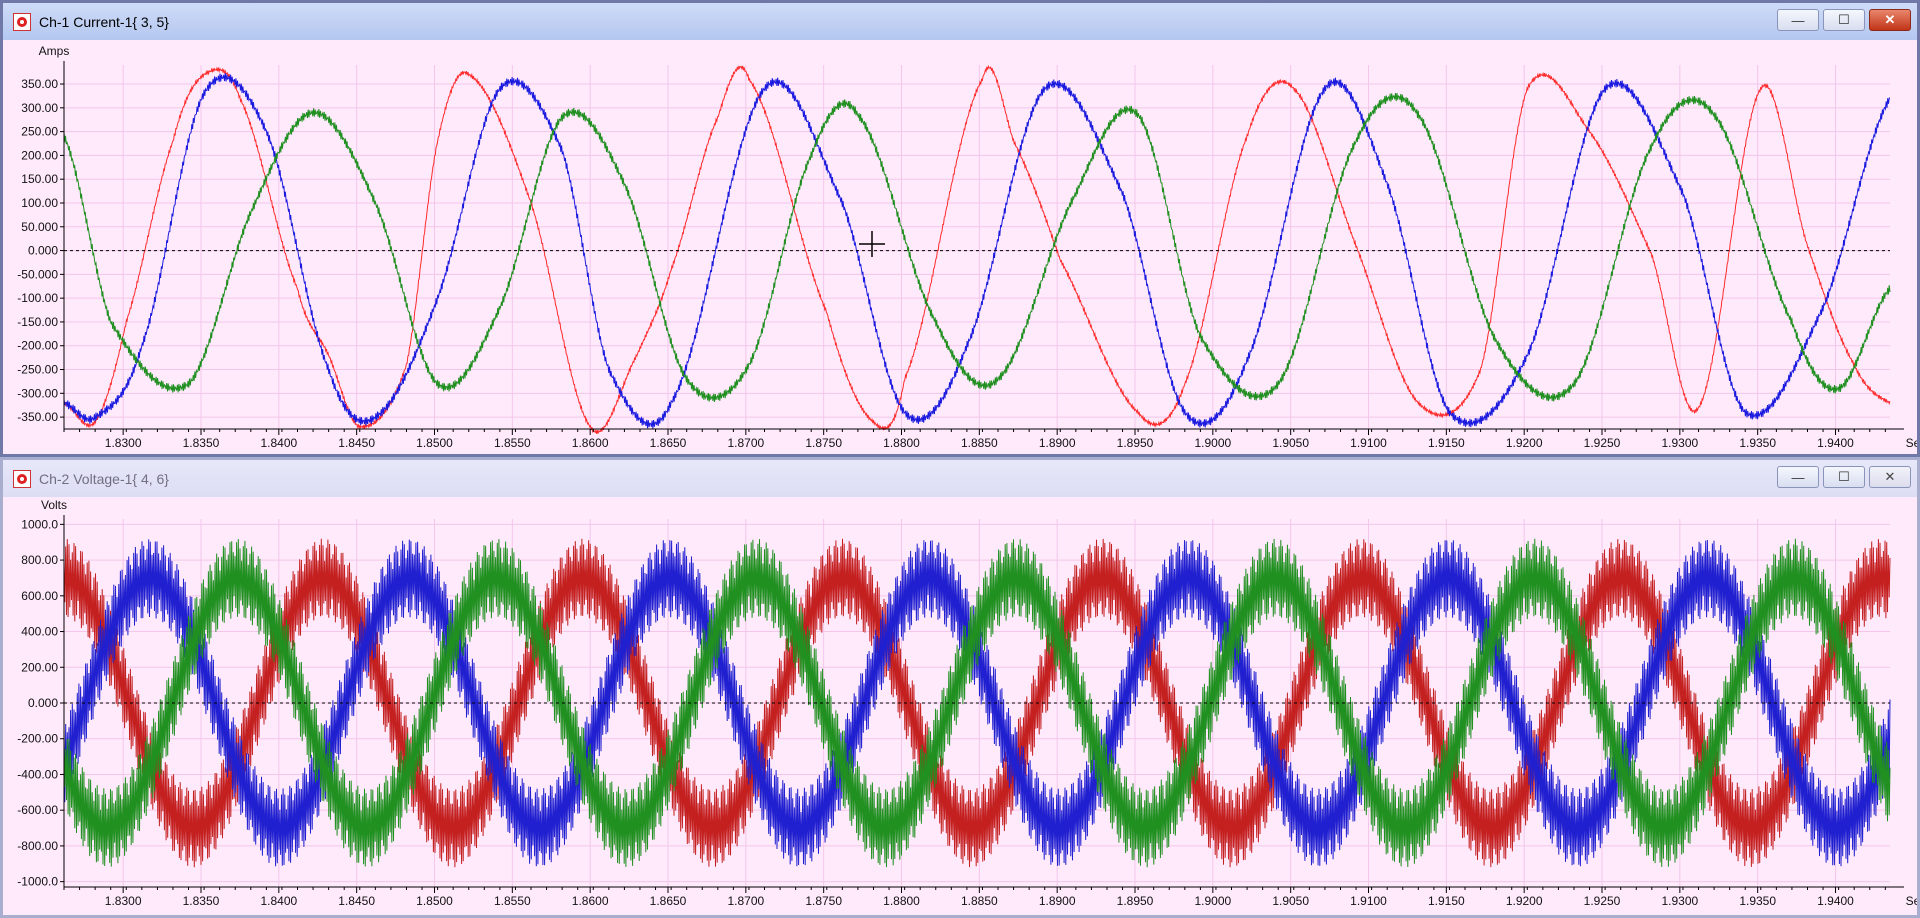 This screenshot has height=918, width=1920. I want to click on y-tick-label: 350.00, so click(39, 84).